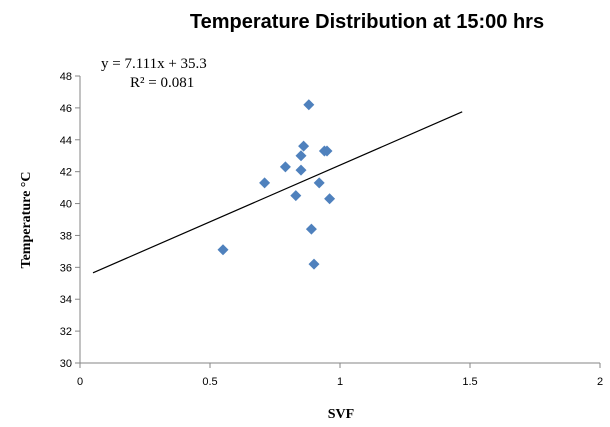 The height and width of the screenshot is (427, 610). Describe the element at coordinates (66, 236) in the screenshot. I see `y-tick-label: 38` at that location.